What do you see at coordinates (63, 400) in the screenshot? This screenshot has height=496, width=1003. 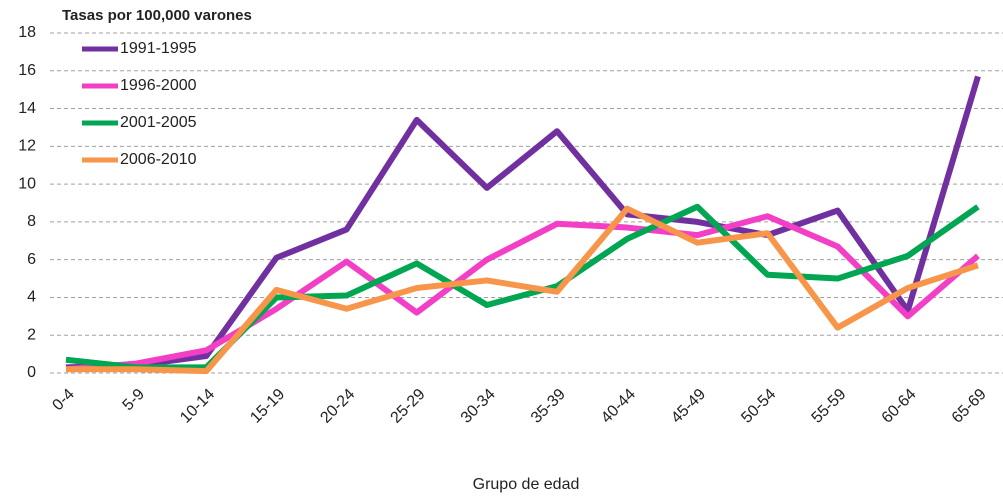 I see `x-tick-label: 0-4` at bounding box center [63, 400].